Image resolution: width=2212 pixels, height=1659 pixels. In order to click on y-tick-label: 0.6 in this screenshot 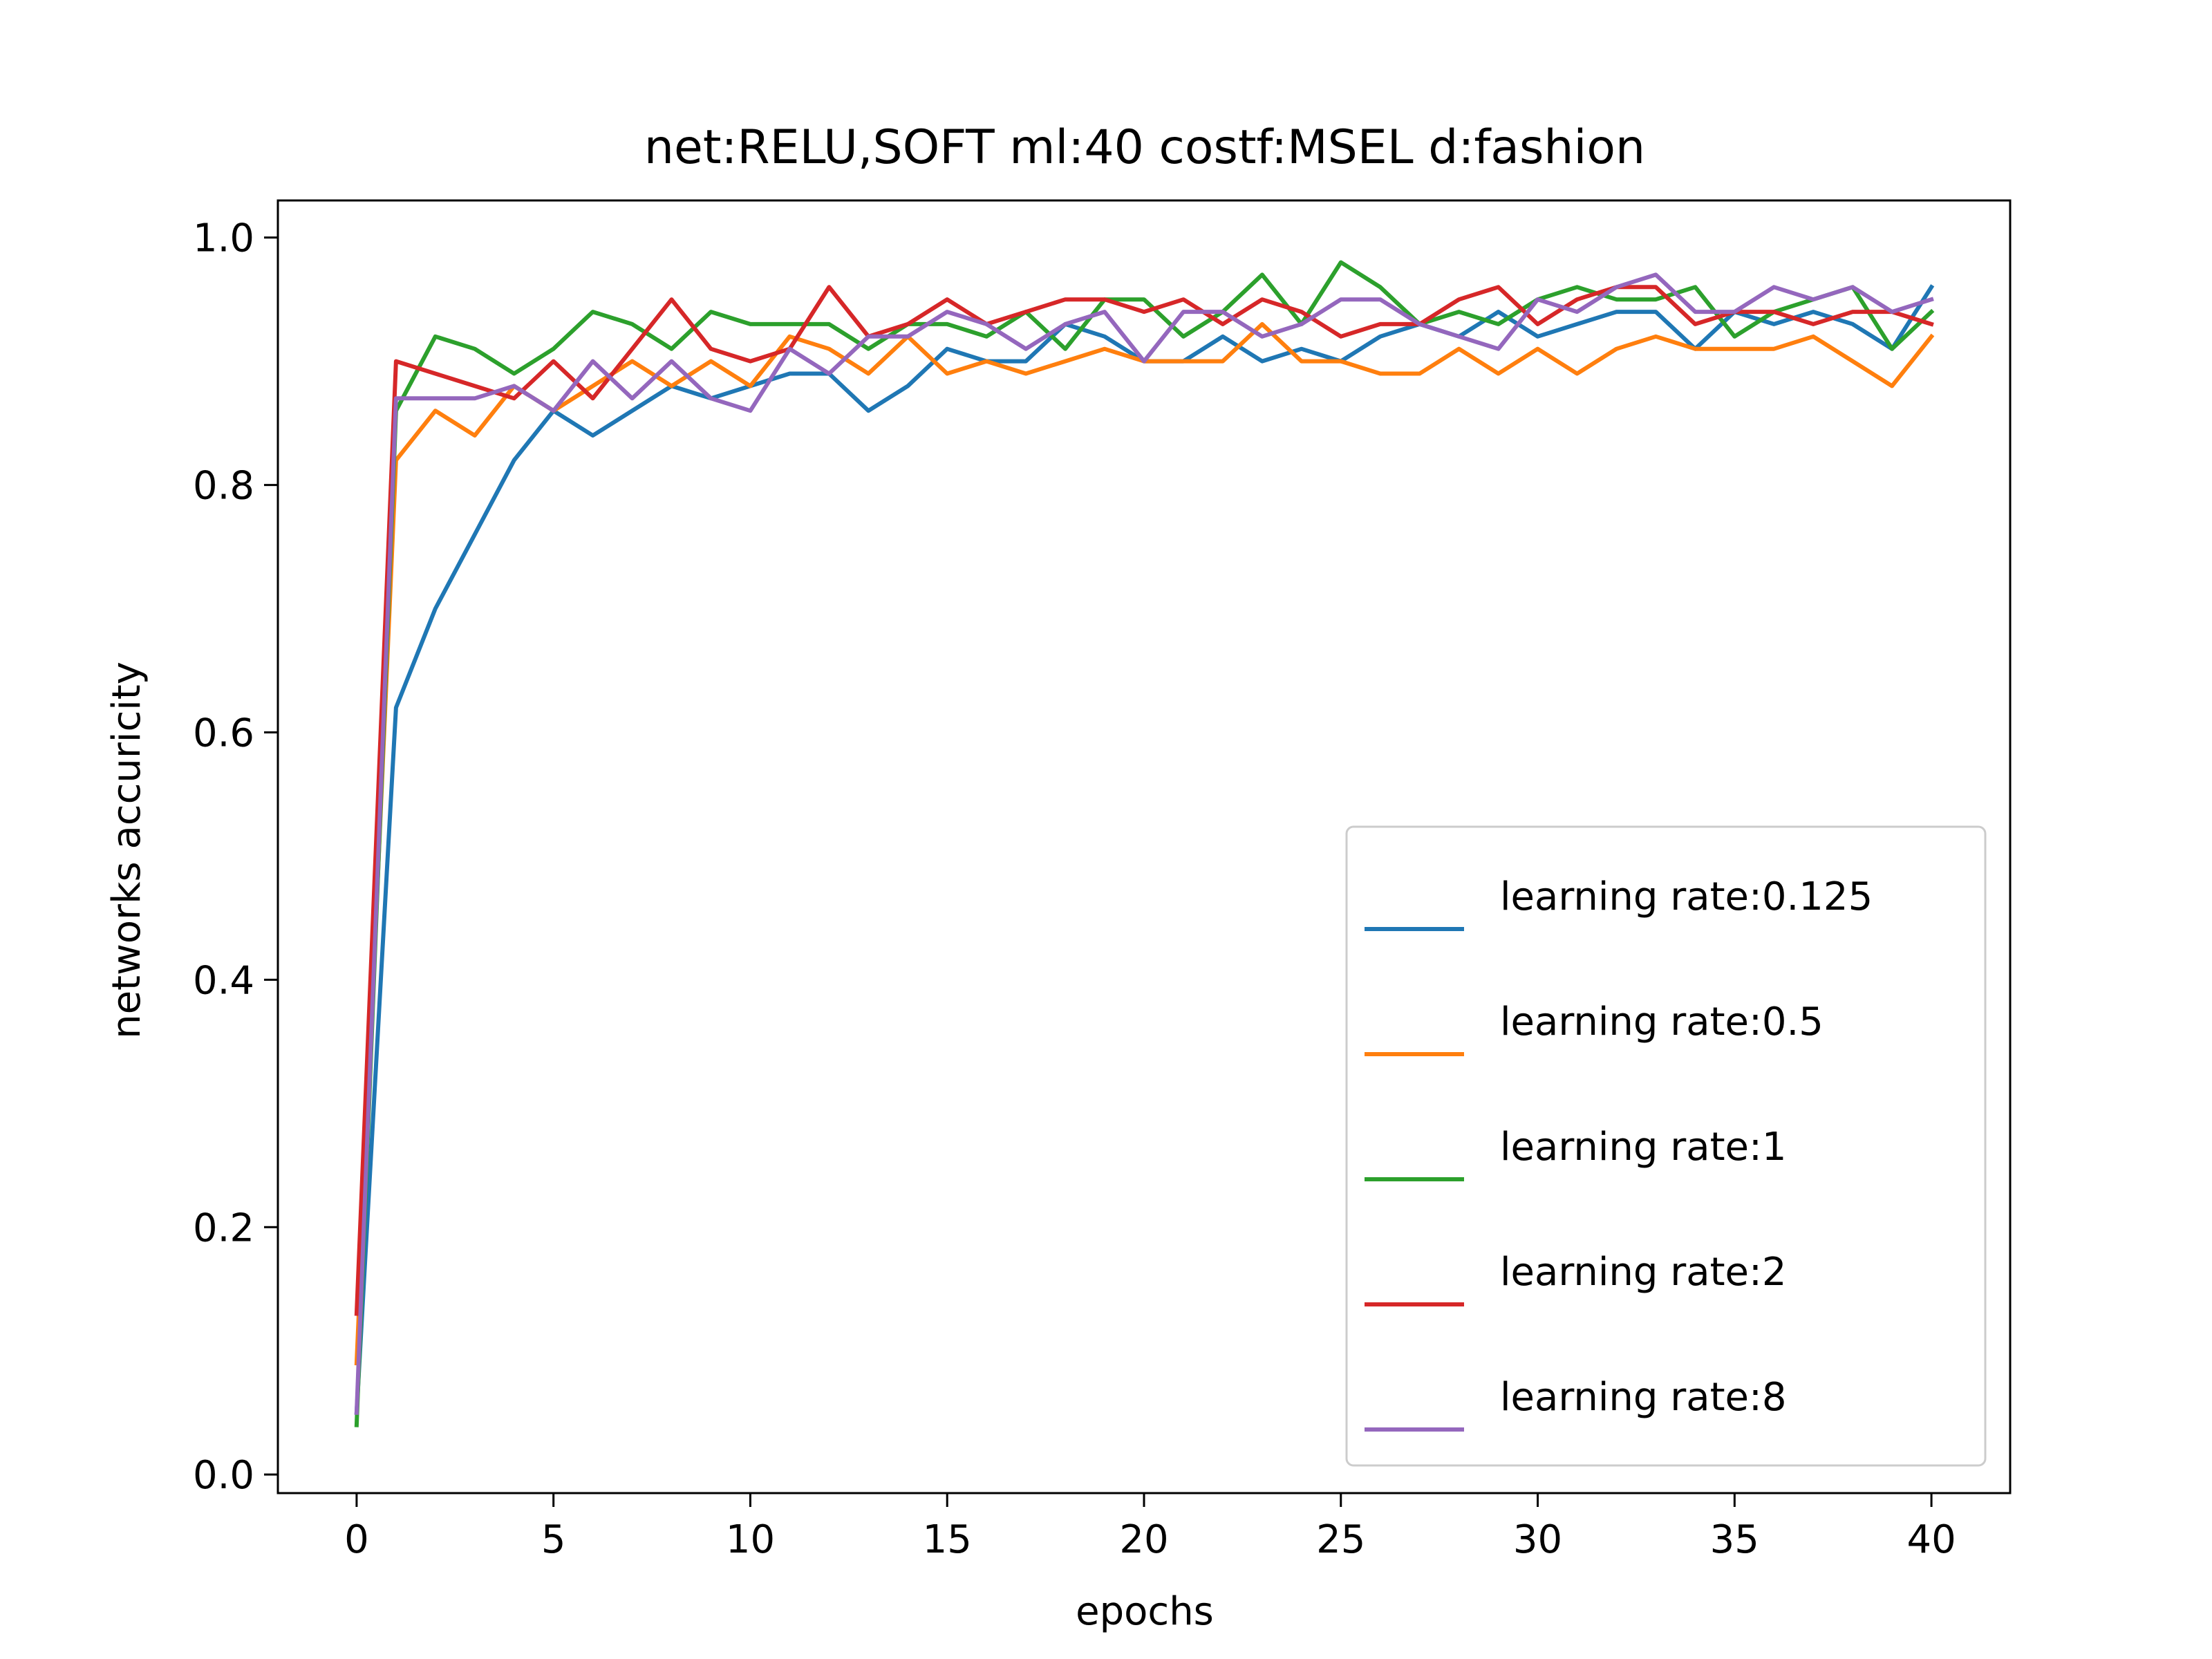, I will do `click(223, 733)`.